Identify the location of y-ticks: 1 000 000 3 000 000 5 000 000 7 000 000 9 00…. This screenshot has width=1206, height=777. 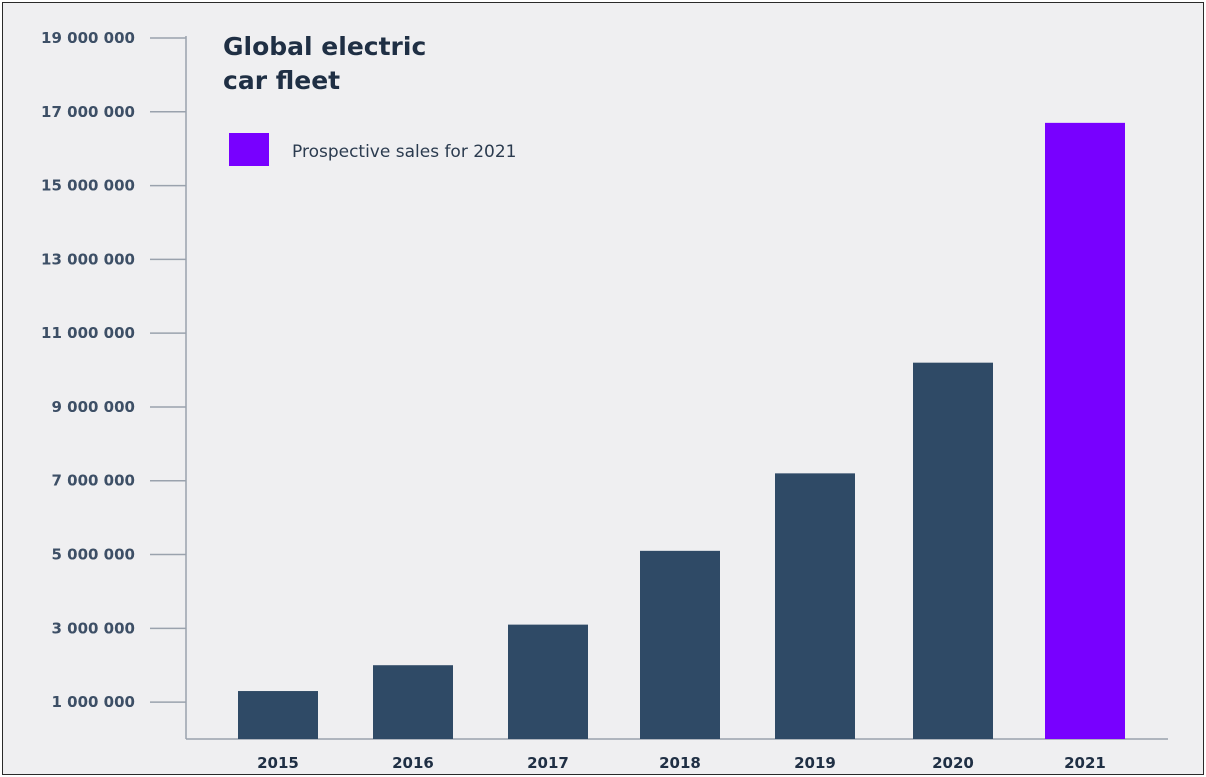
(113, 370).